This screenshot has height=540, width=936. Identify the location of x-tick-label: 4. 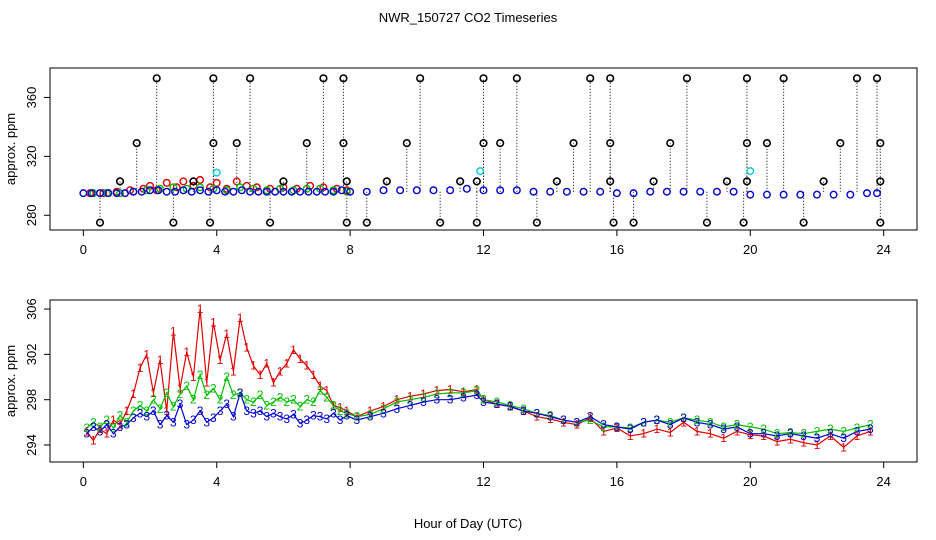
(216, 481).